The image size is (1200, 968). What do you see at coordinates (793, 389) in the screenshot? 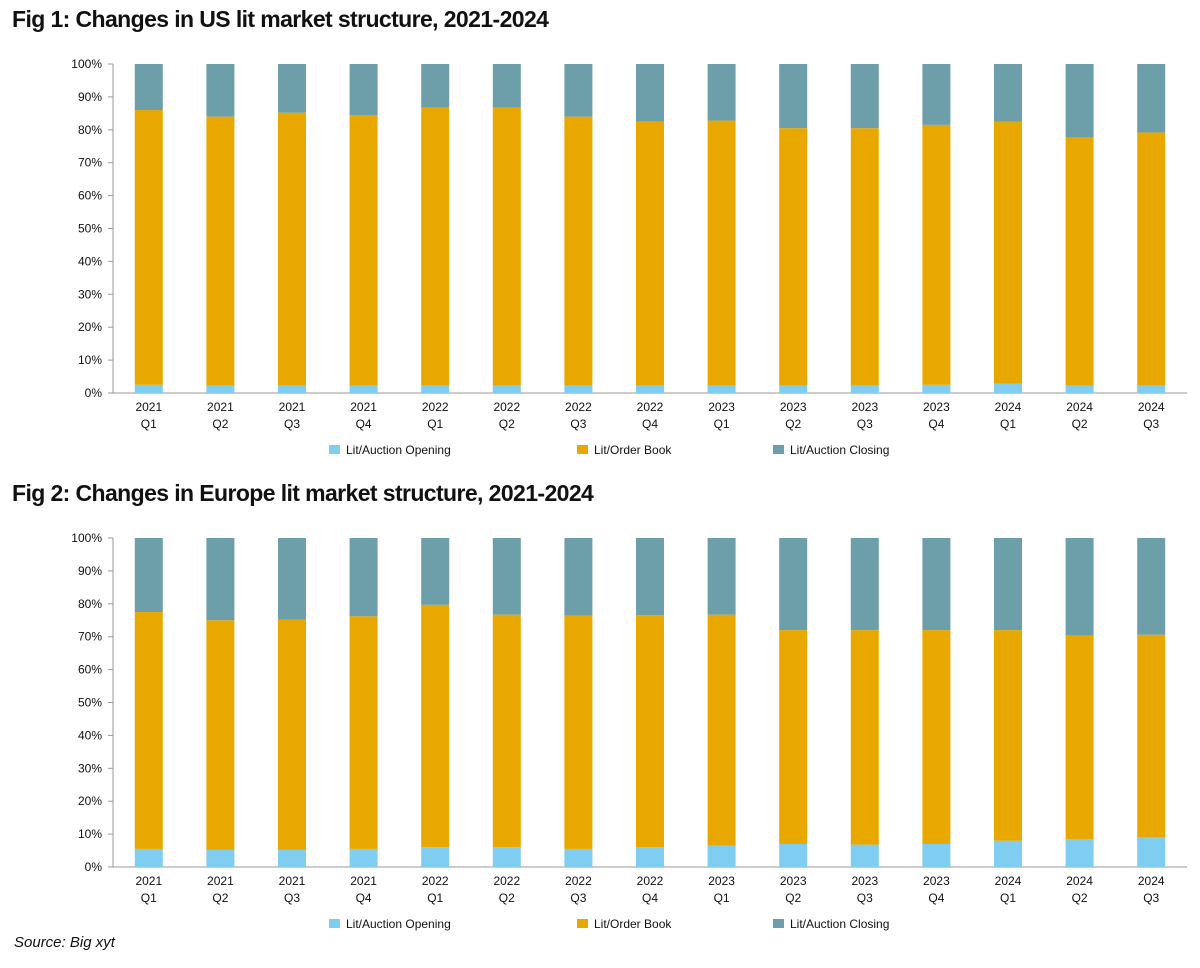
I see `bar-opening-2023-q2` at bounding box center [793, 389].